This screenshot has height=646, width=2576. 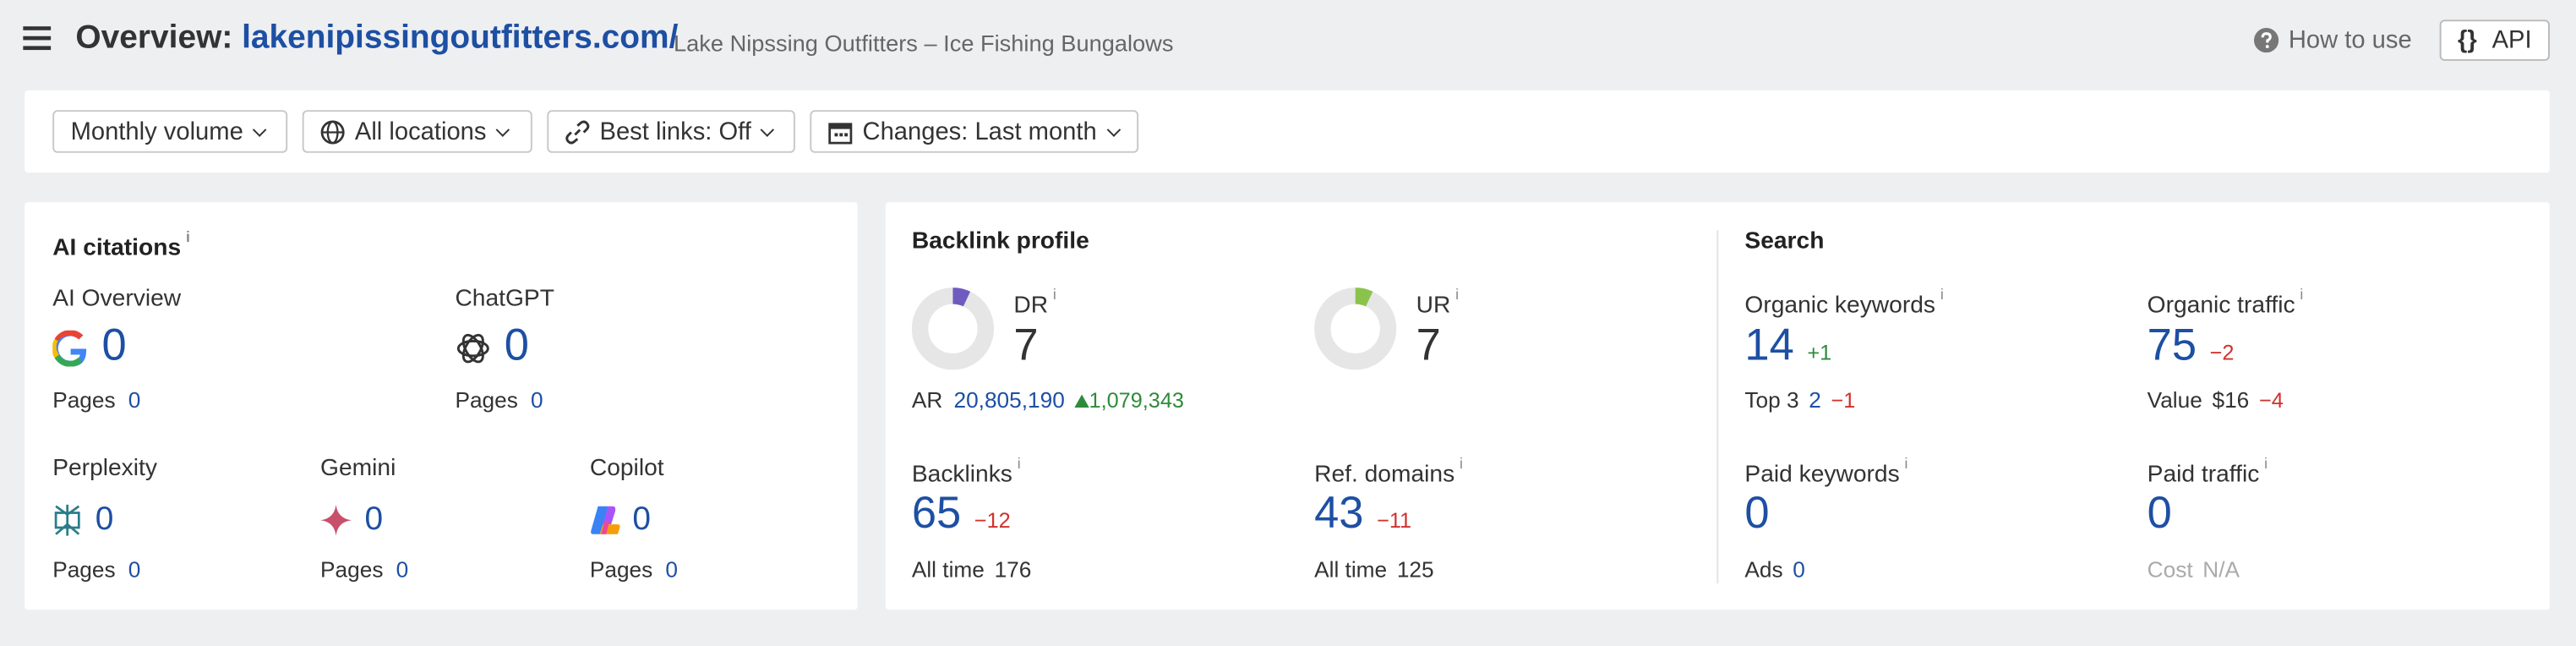 What do you see at coordinates (1815, 400) in the screenshot?
I see `sub-value: 2` at bounding box center [1815, 400].